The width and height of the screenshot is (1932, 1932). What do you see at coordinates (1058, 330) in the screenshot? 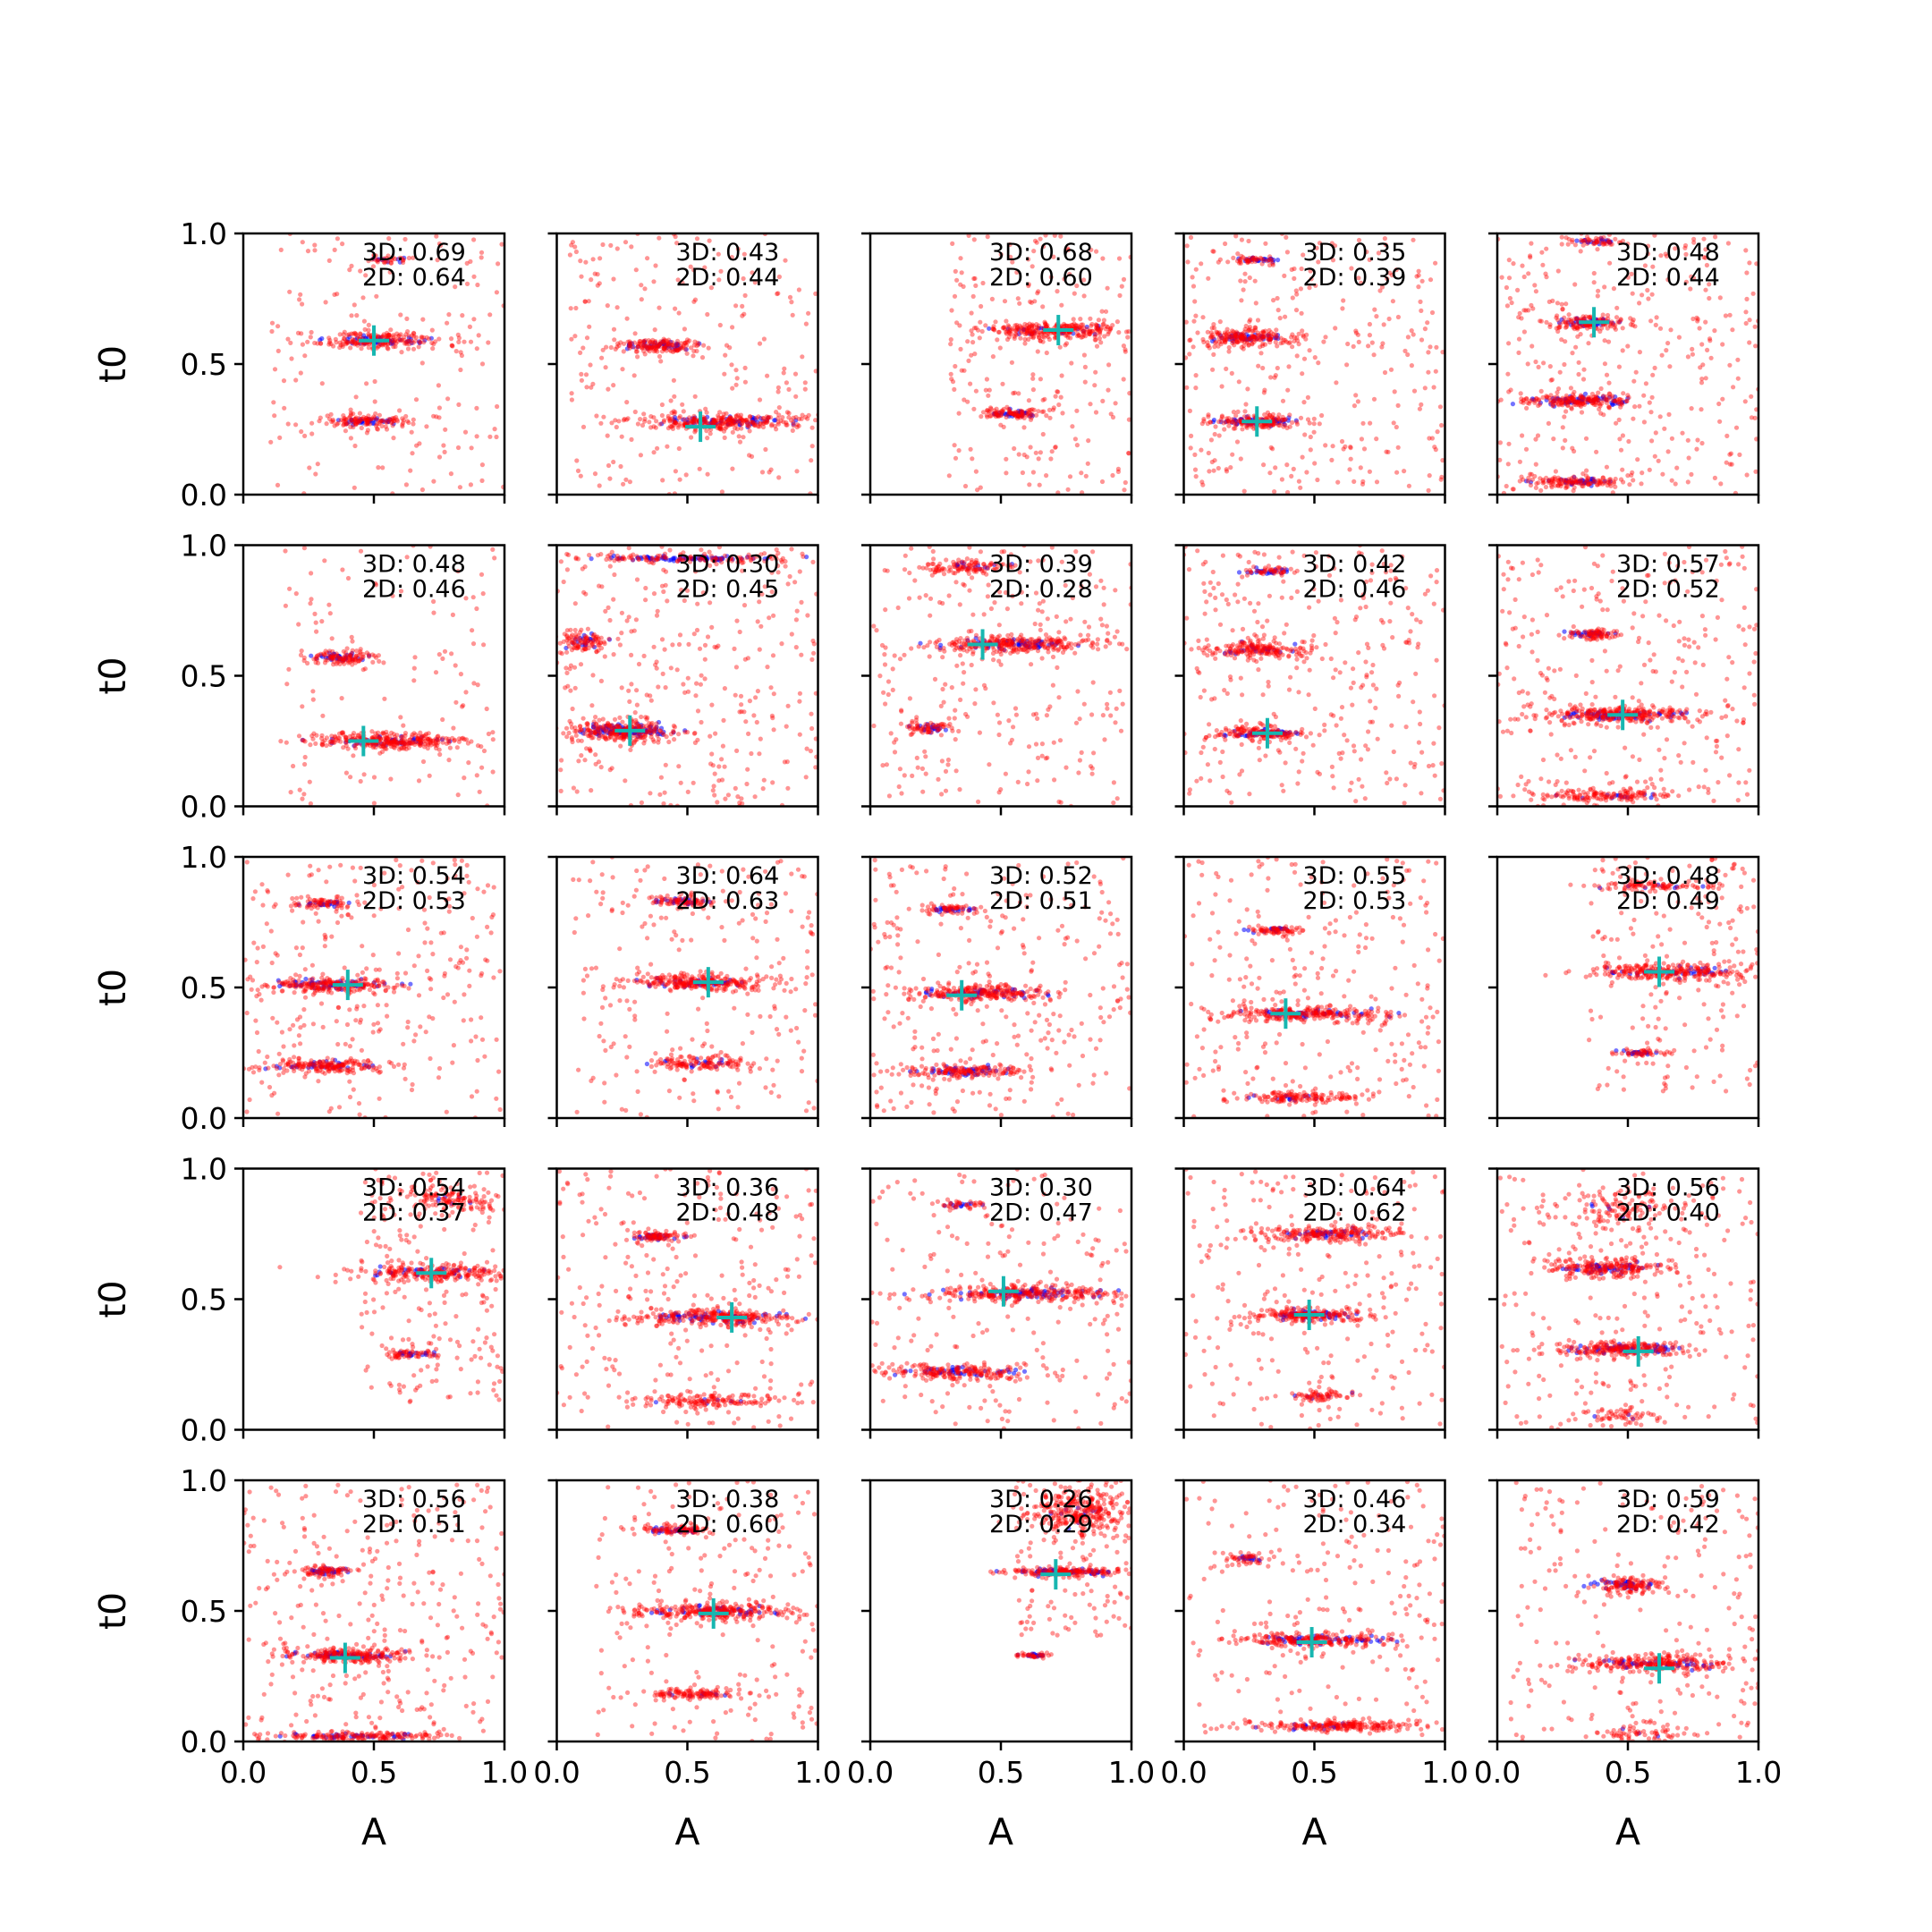
I see `truth-plus-marker` at bounding box center [1058, 330].